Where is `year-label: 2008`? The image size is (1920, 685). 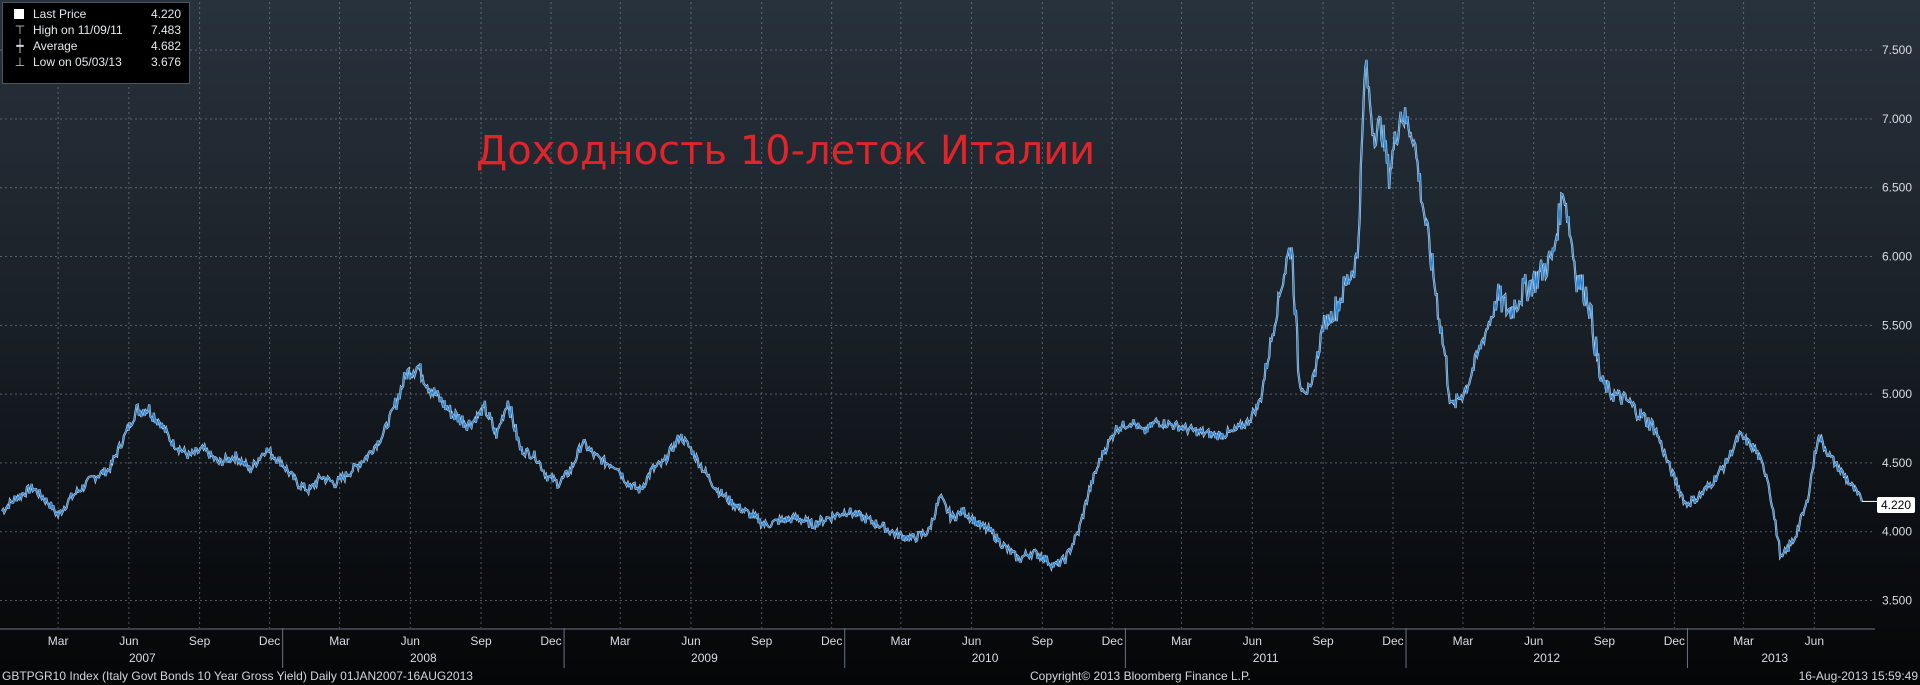
year-label: 2008 is located at coordinates (423, 658).